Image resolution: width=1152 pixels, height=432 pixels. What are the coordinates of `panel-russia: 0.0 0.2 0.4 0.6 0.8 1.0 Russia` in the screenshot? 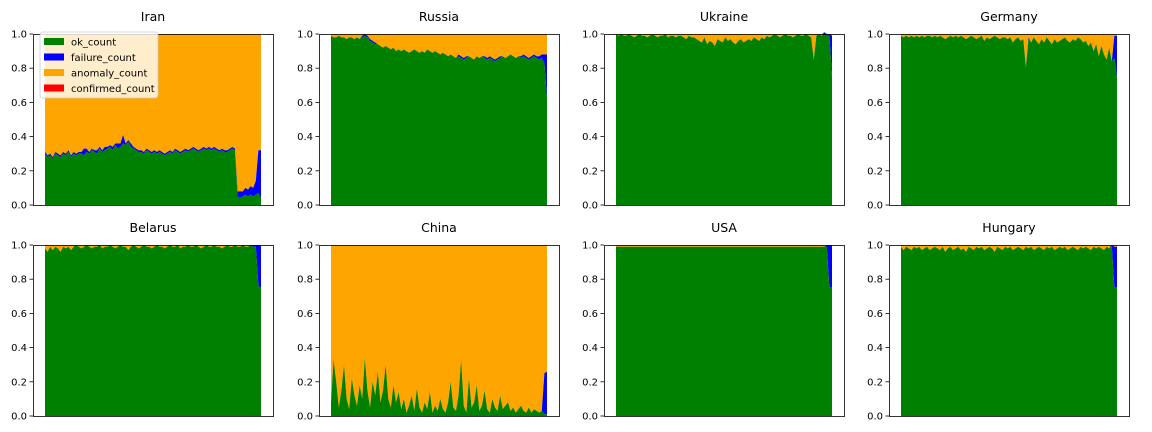 It's located at (428, 110).